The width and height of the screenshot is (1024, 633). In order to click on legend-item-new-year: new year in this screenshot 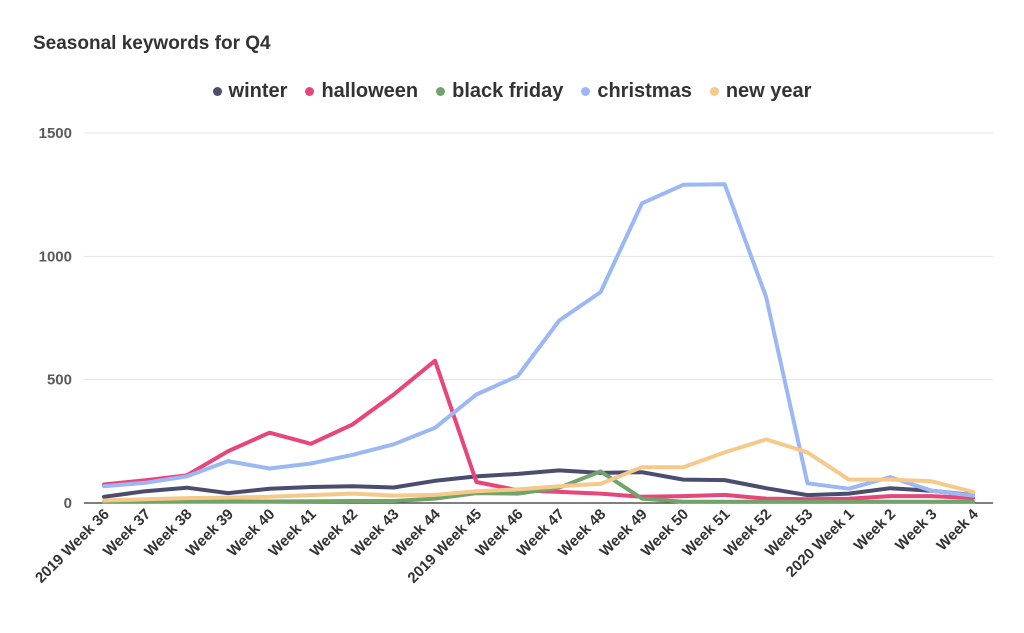, I will do `click(760, 91)`.